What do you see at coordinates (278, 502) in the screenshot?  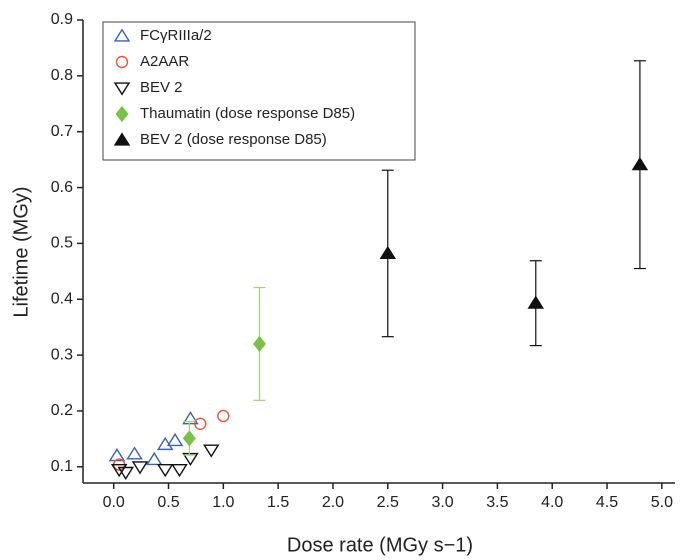 I see `x-tick-label: 1.5` at bounding box center [278, 502].